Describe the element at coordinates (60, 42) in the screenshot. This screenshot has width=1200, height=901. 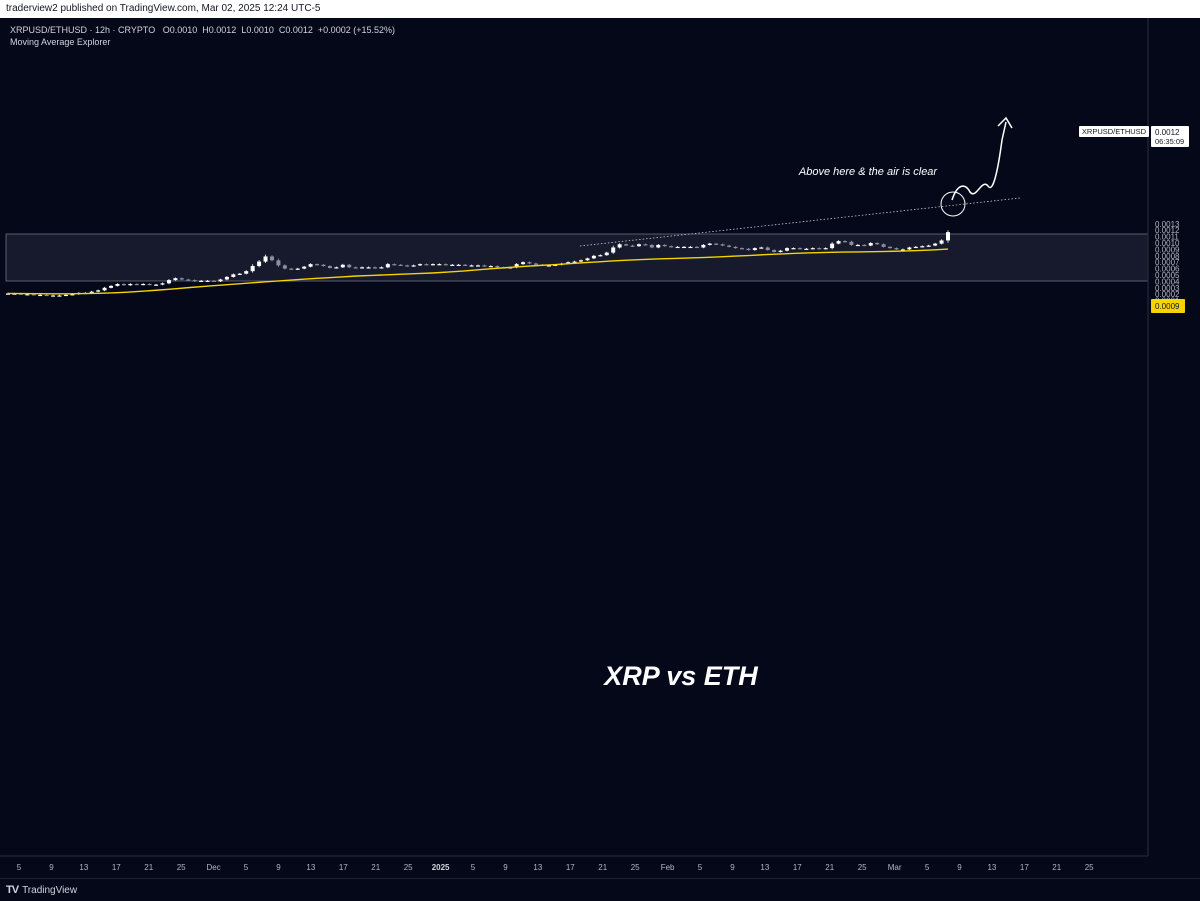
I see `indicator-label: Moving Average Explorer` at that location.